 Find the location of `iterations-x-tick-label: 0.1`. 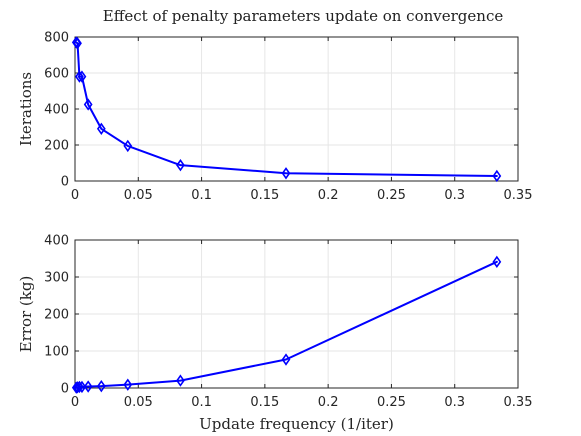

iterations-x-tick-label: 0.1 is located at coordinates (201, 195).